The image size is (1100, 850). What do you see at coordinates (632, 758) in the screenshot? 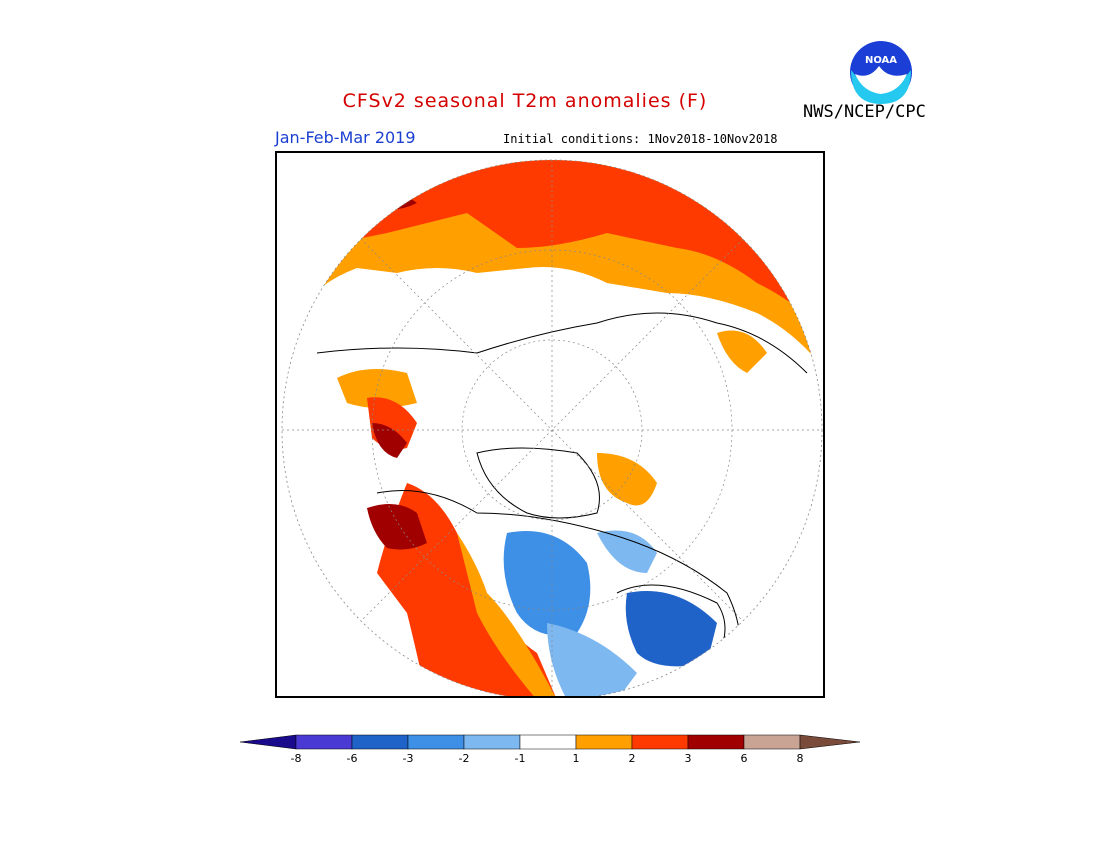
I see `colorbar-tick-label: 2` at bounding box center [632, 758].